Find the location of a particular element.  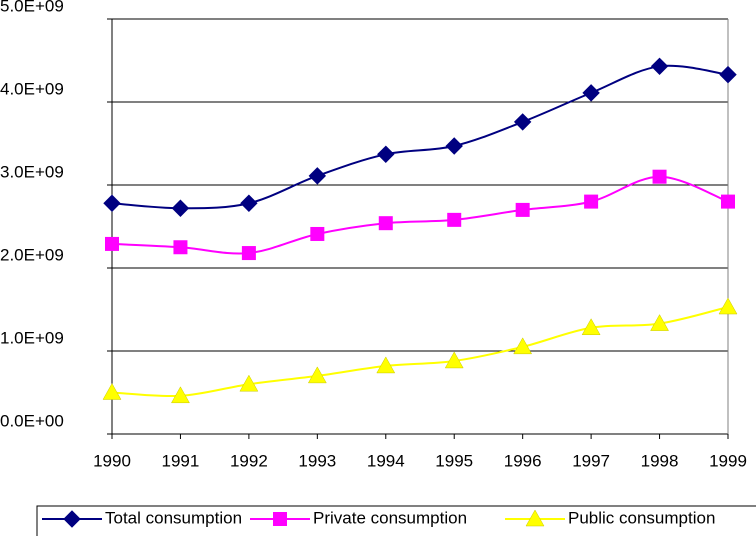

x-tick-label: 1994 is located at coordinates (386, 460).